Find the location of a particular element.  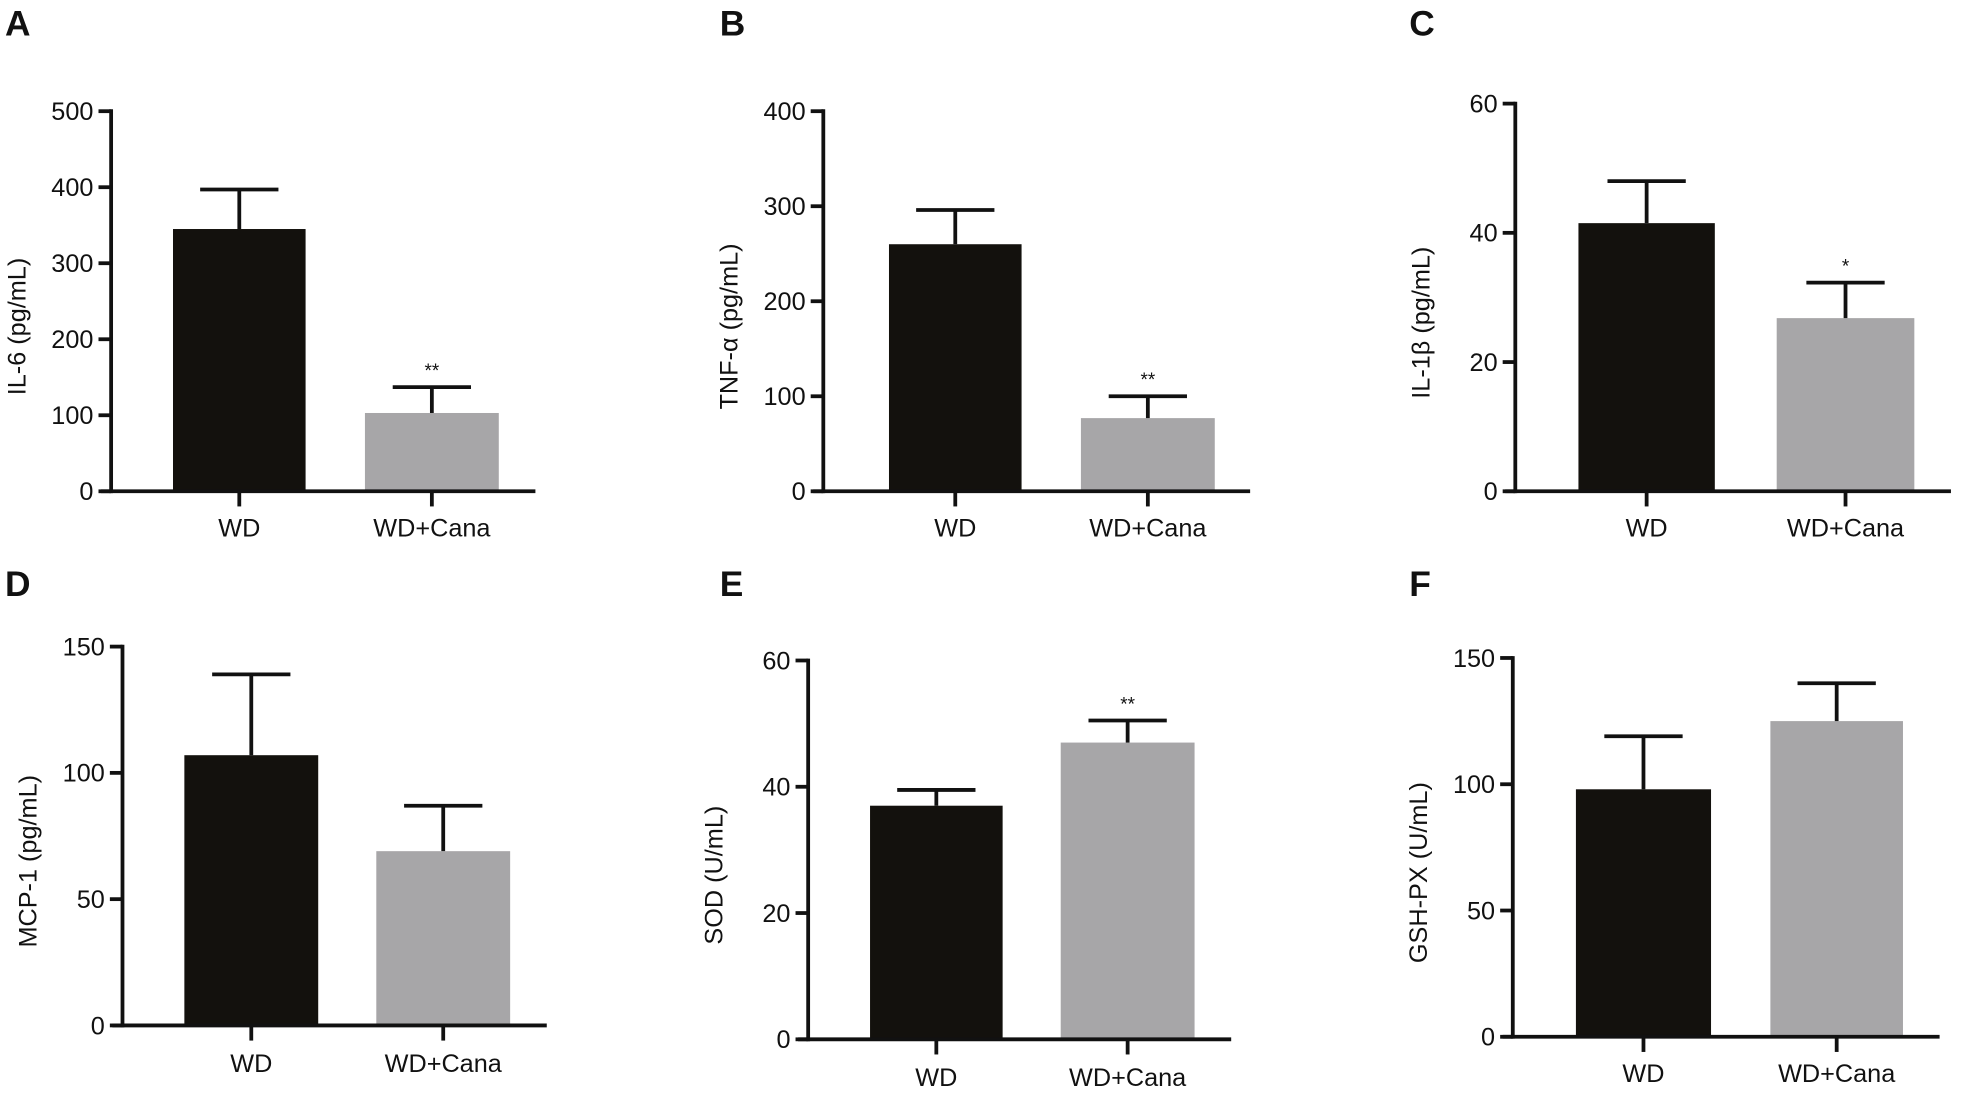

panel-f: F WD WD+Cana 0 50 100 150 GSH-PX (U/mL) is located at coordinates (1672, 826).